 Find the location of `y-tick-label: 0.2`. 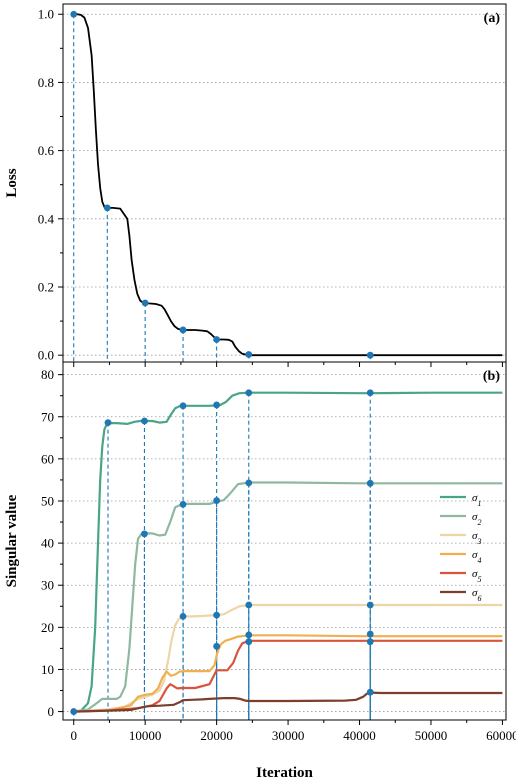

y-tick-label: 0.2 is located at coordinates (46, 286).